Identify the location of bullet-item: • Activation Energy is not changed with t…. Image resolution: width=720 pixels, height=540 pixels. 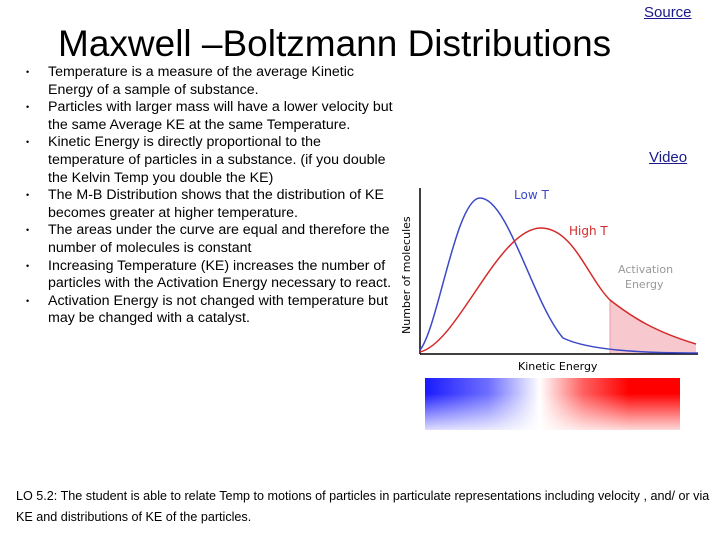
(211, 310).